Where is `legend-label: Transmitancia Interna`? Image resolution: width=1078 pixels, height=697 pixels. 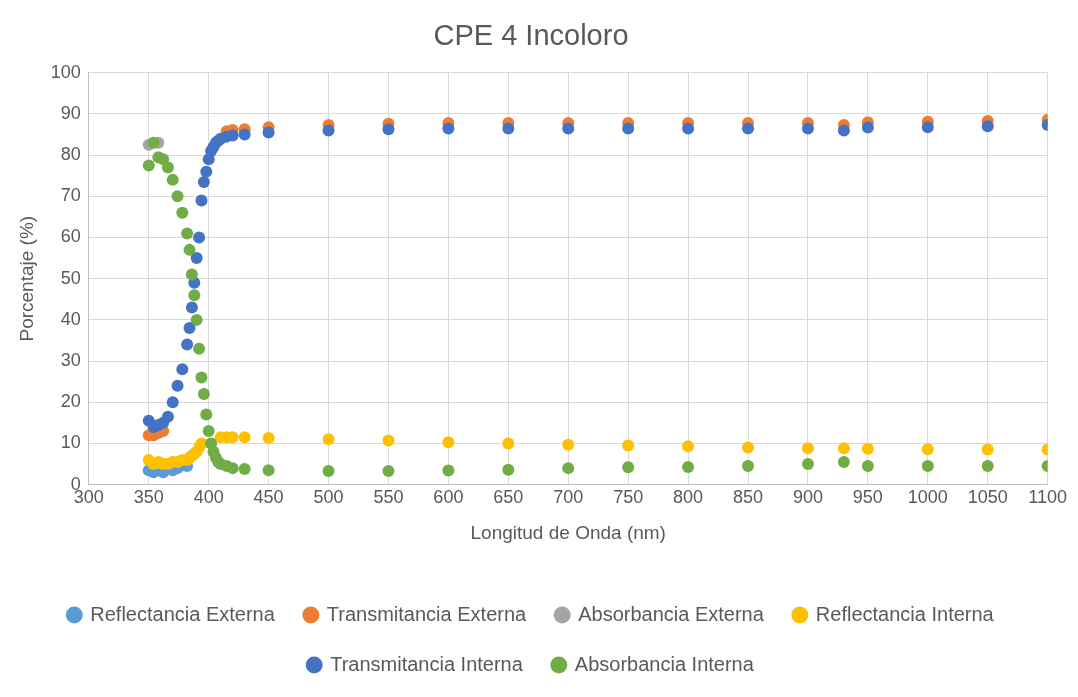 legend-label: Transmitancia Interna is located at coordinates (427, 663).